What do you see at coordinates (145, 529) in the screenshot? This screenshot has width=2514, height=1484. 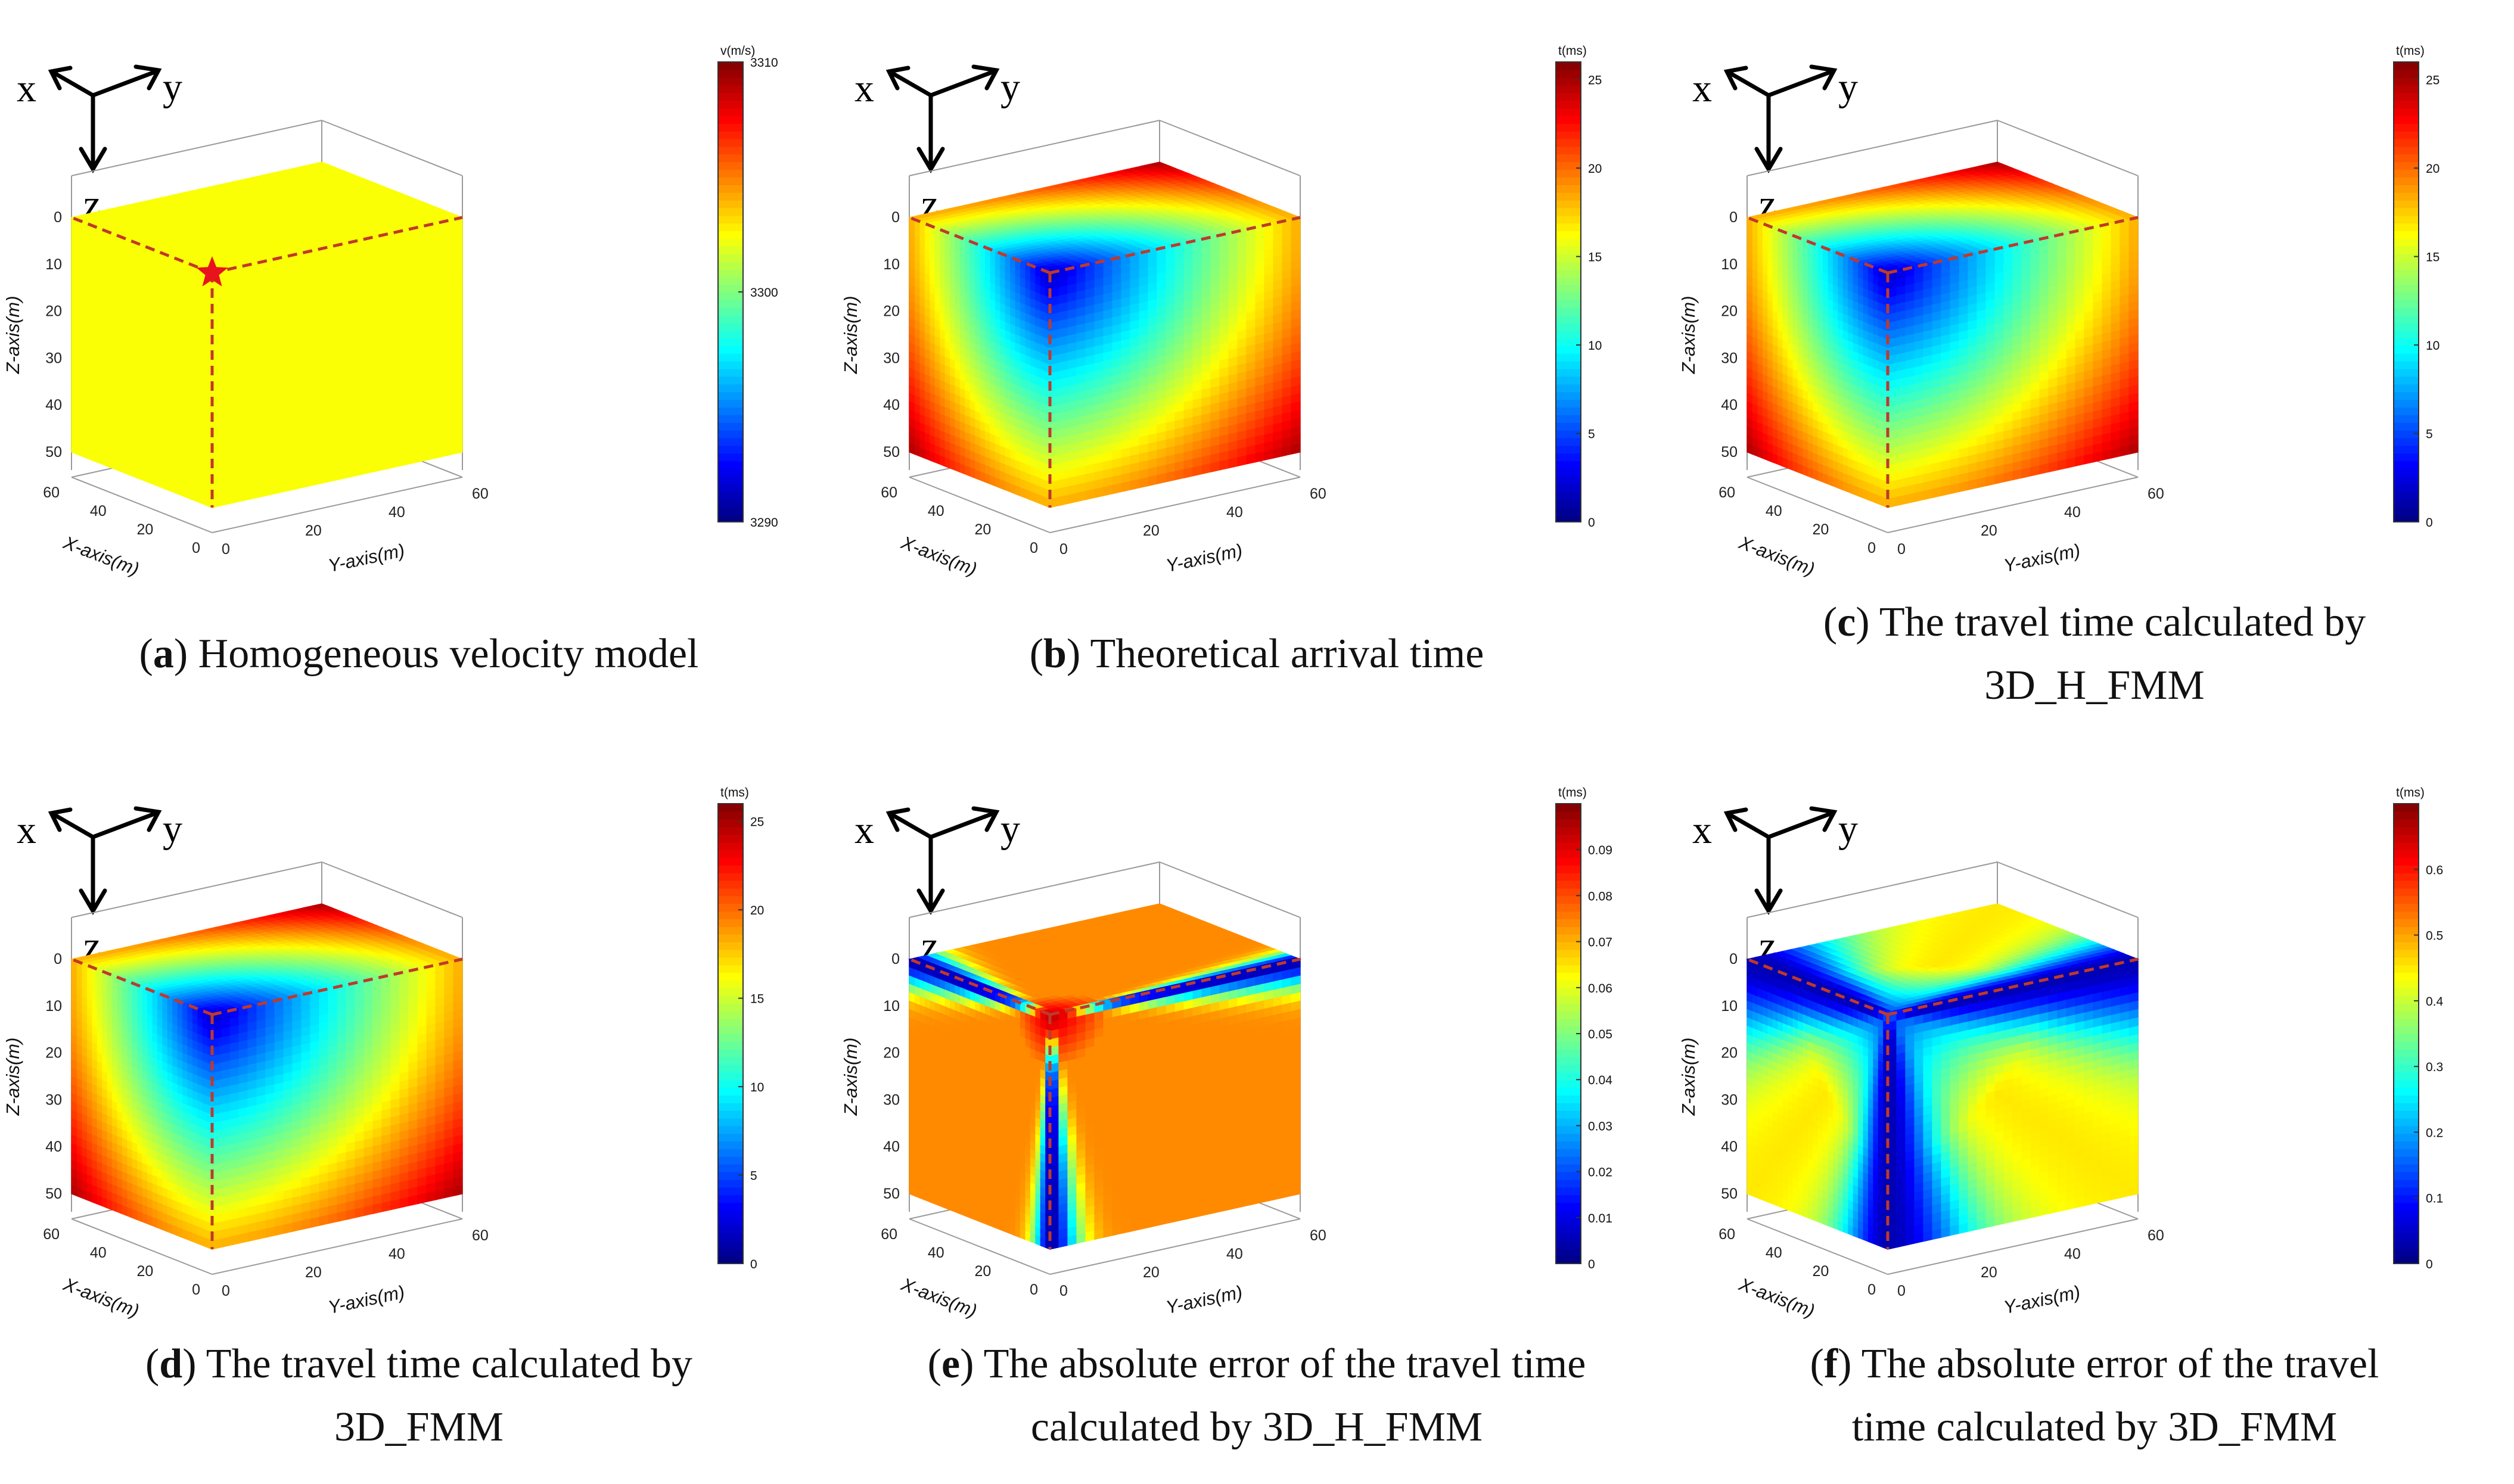 I see `x-tick-label: 20` at bounding box center [145, 529].